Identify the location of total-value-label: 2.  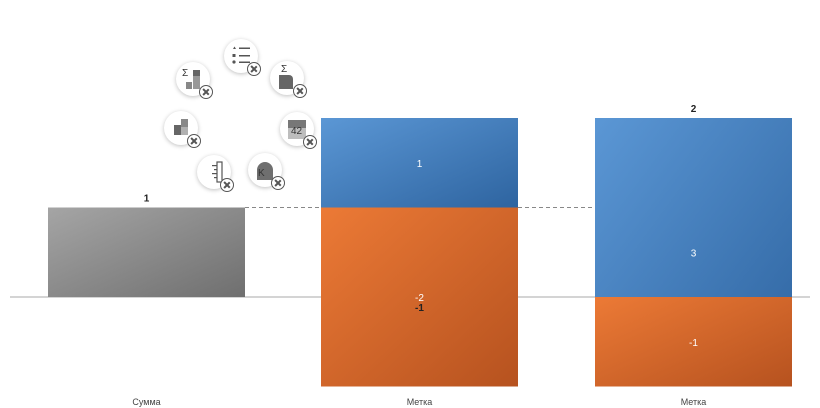
(694, 109).